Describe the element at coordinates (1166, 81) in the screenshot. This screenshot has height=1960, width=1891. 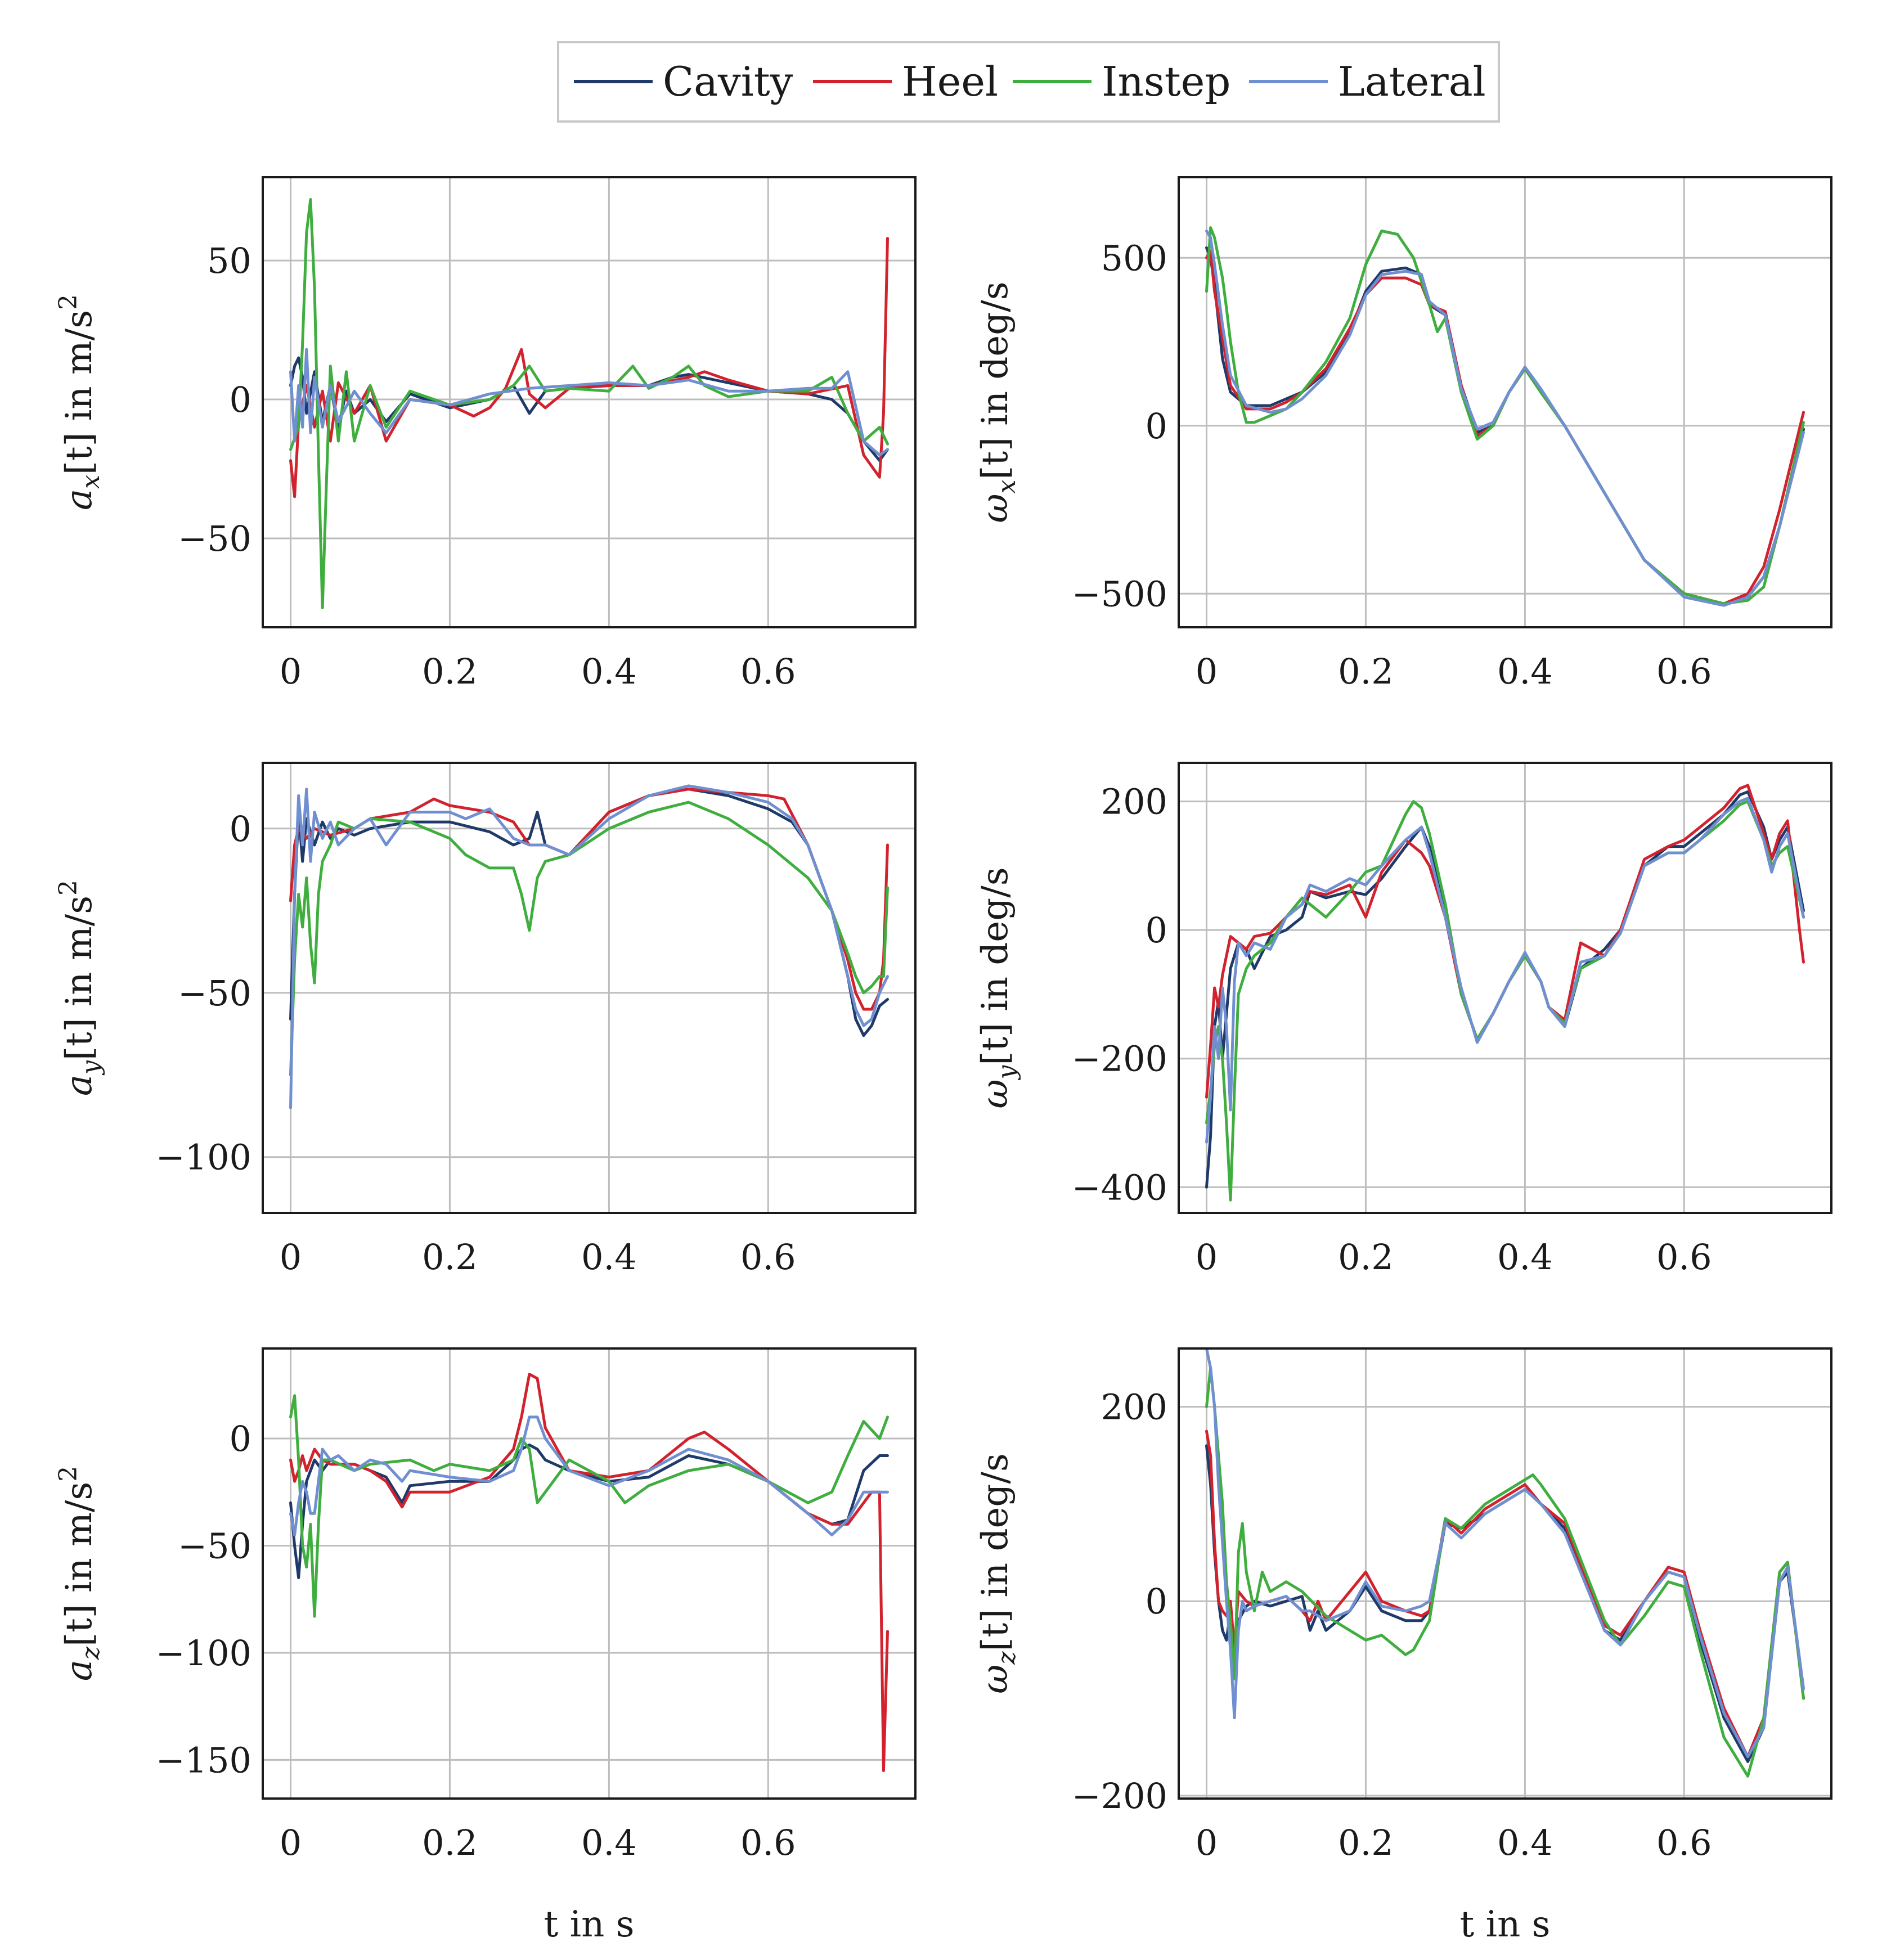
I see `legend-label-instep: Instep` at that location.